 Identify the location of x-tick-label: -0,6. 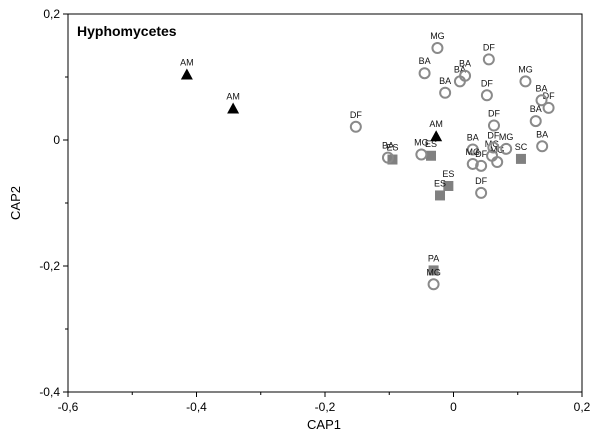
(68, 407).